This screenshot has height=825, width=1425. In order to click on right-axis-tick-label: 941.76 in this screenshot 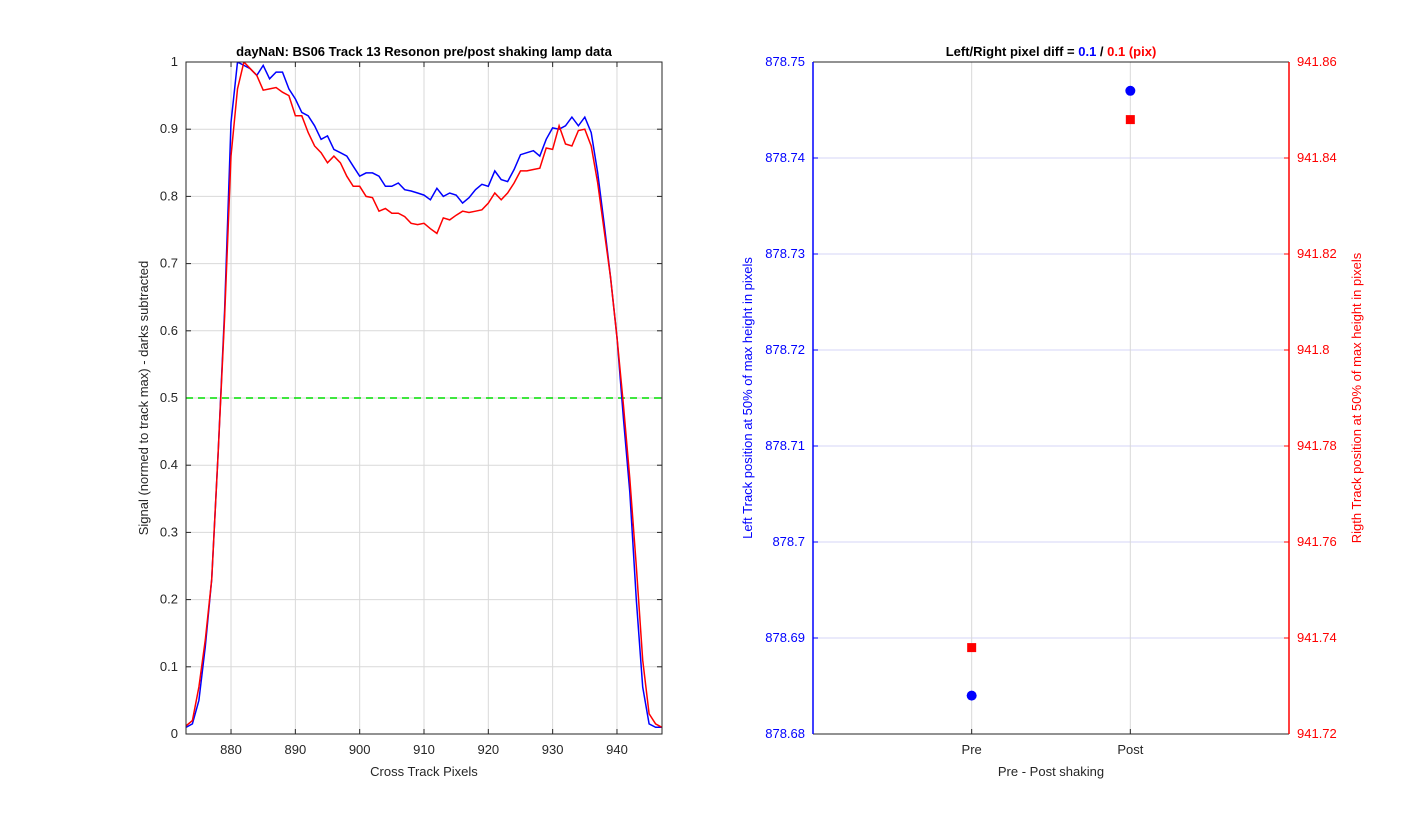, I will do `click(1317, 541)`.